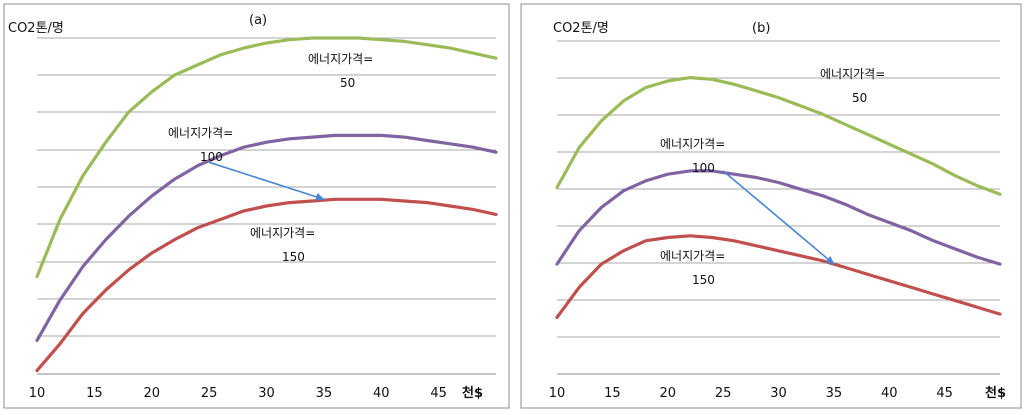 This screenshot has width=1027, height=415. I want to click on series-line-p50, so click(778, 135).